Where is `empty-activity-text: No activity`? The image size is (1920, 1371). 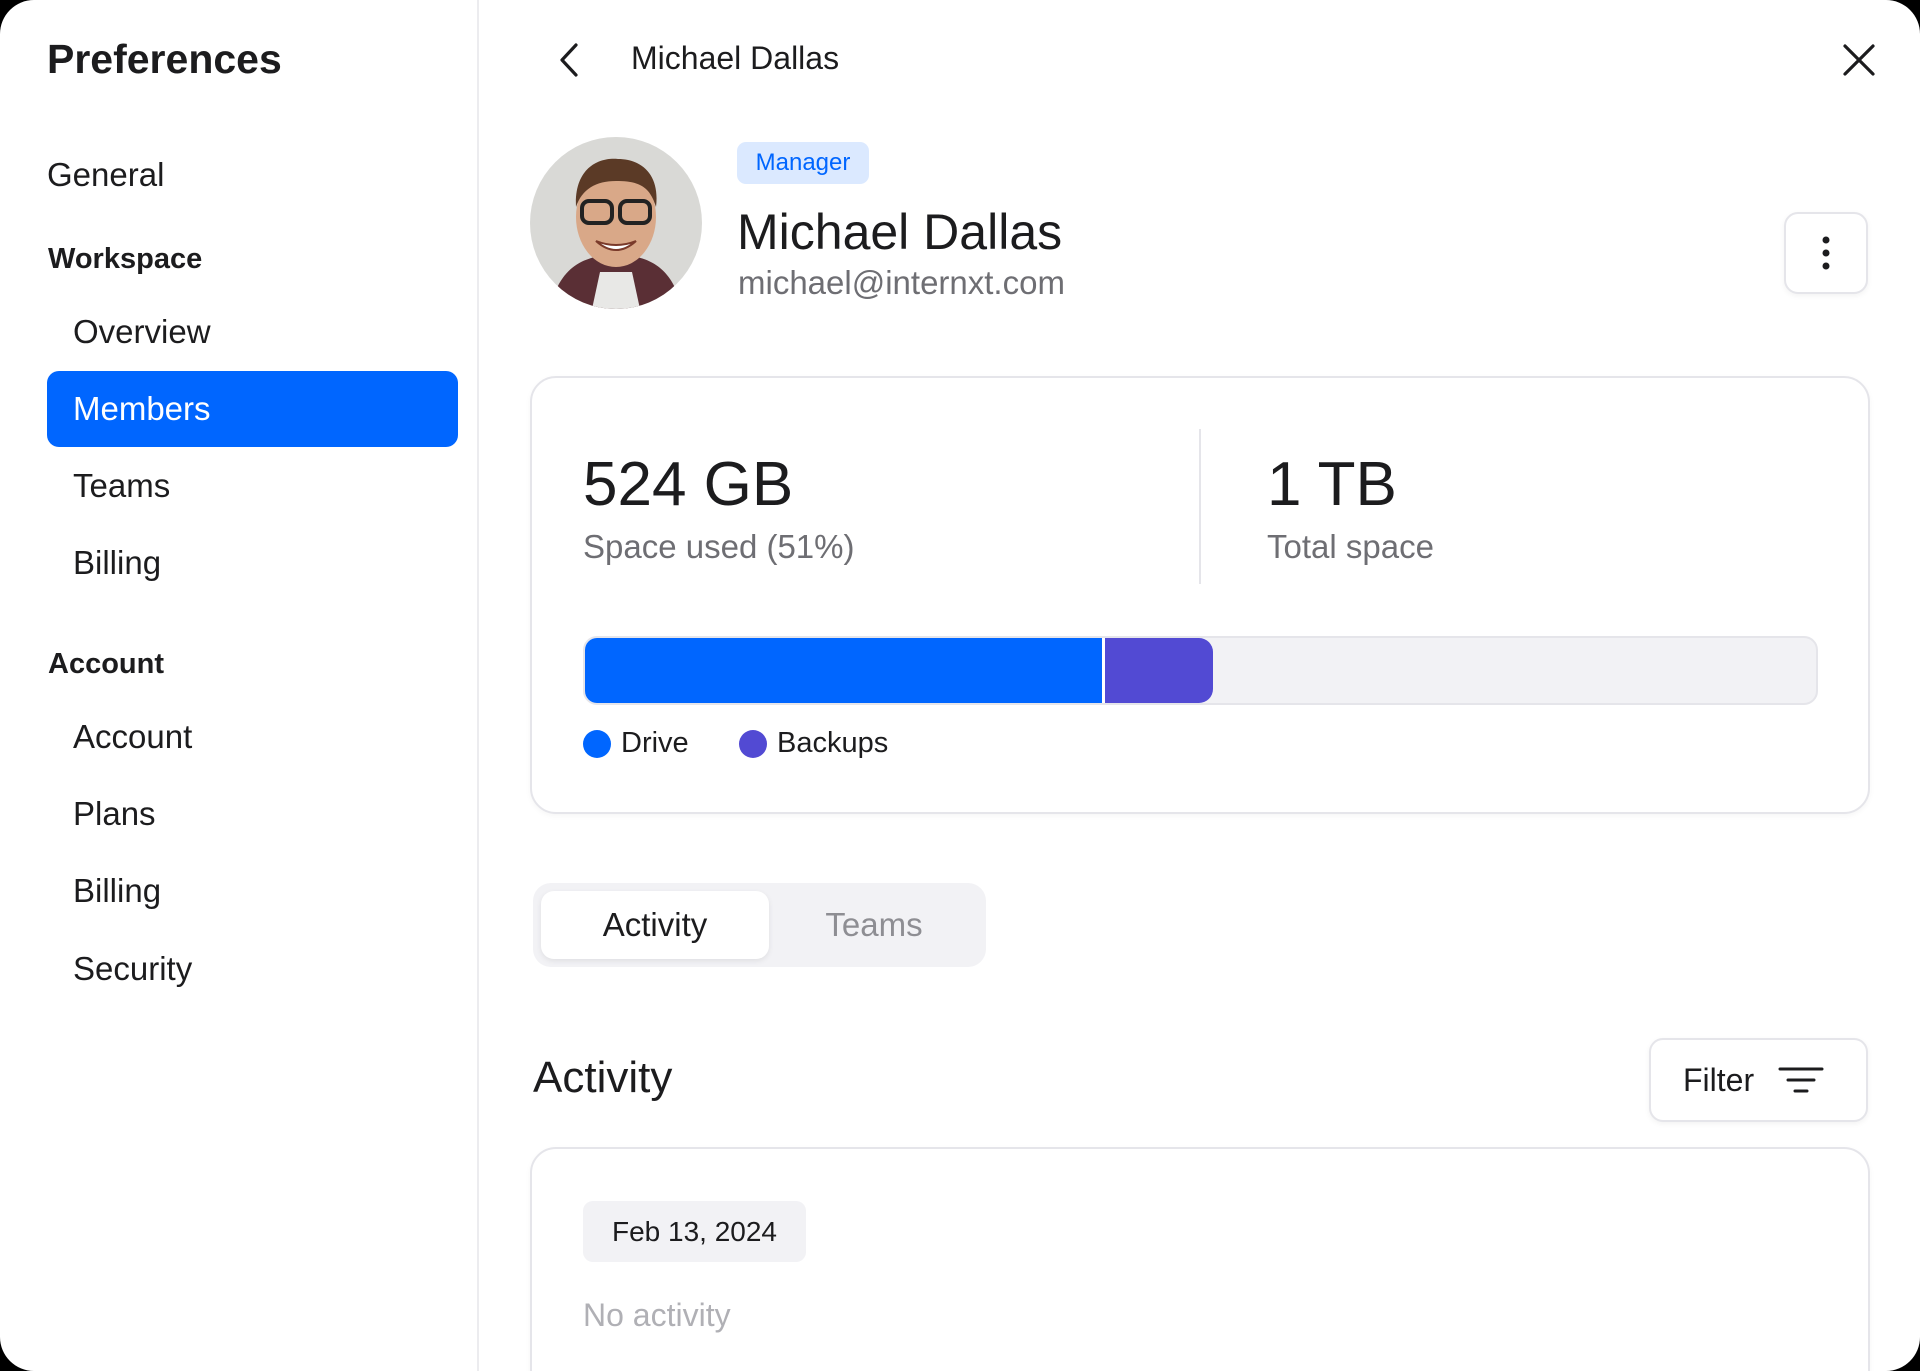 empty-activity-text: No activity is located at coordinates (657, 1315).